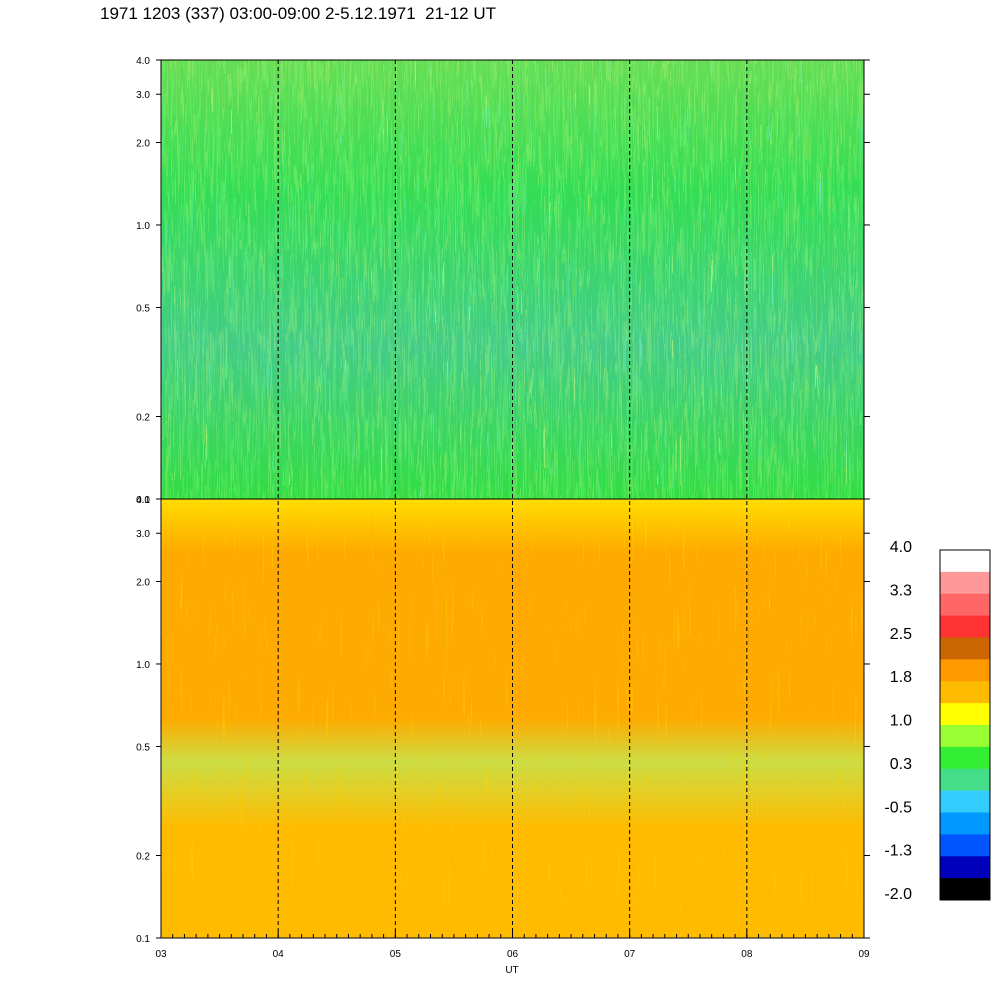  What do you see at coordinates (898, 894) in the screenshot?
I see `colorbar-label: -2.0` at bounding box center [898, 894].